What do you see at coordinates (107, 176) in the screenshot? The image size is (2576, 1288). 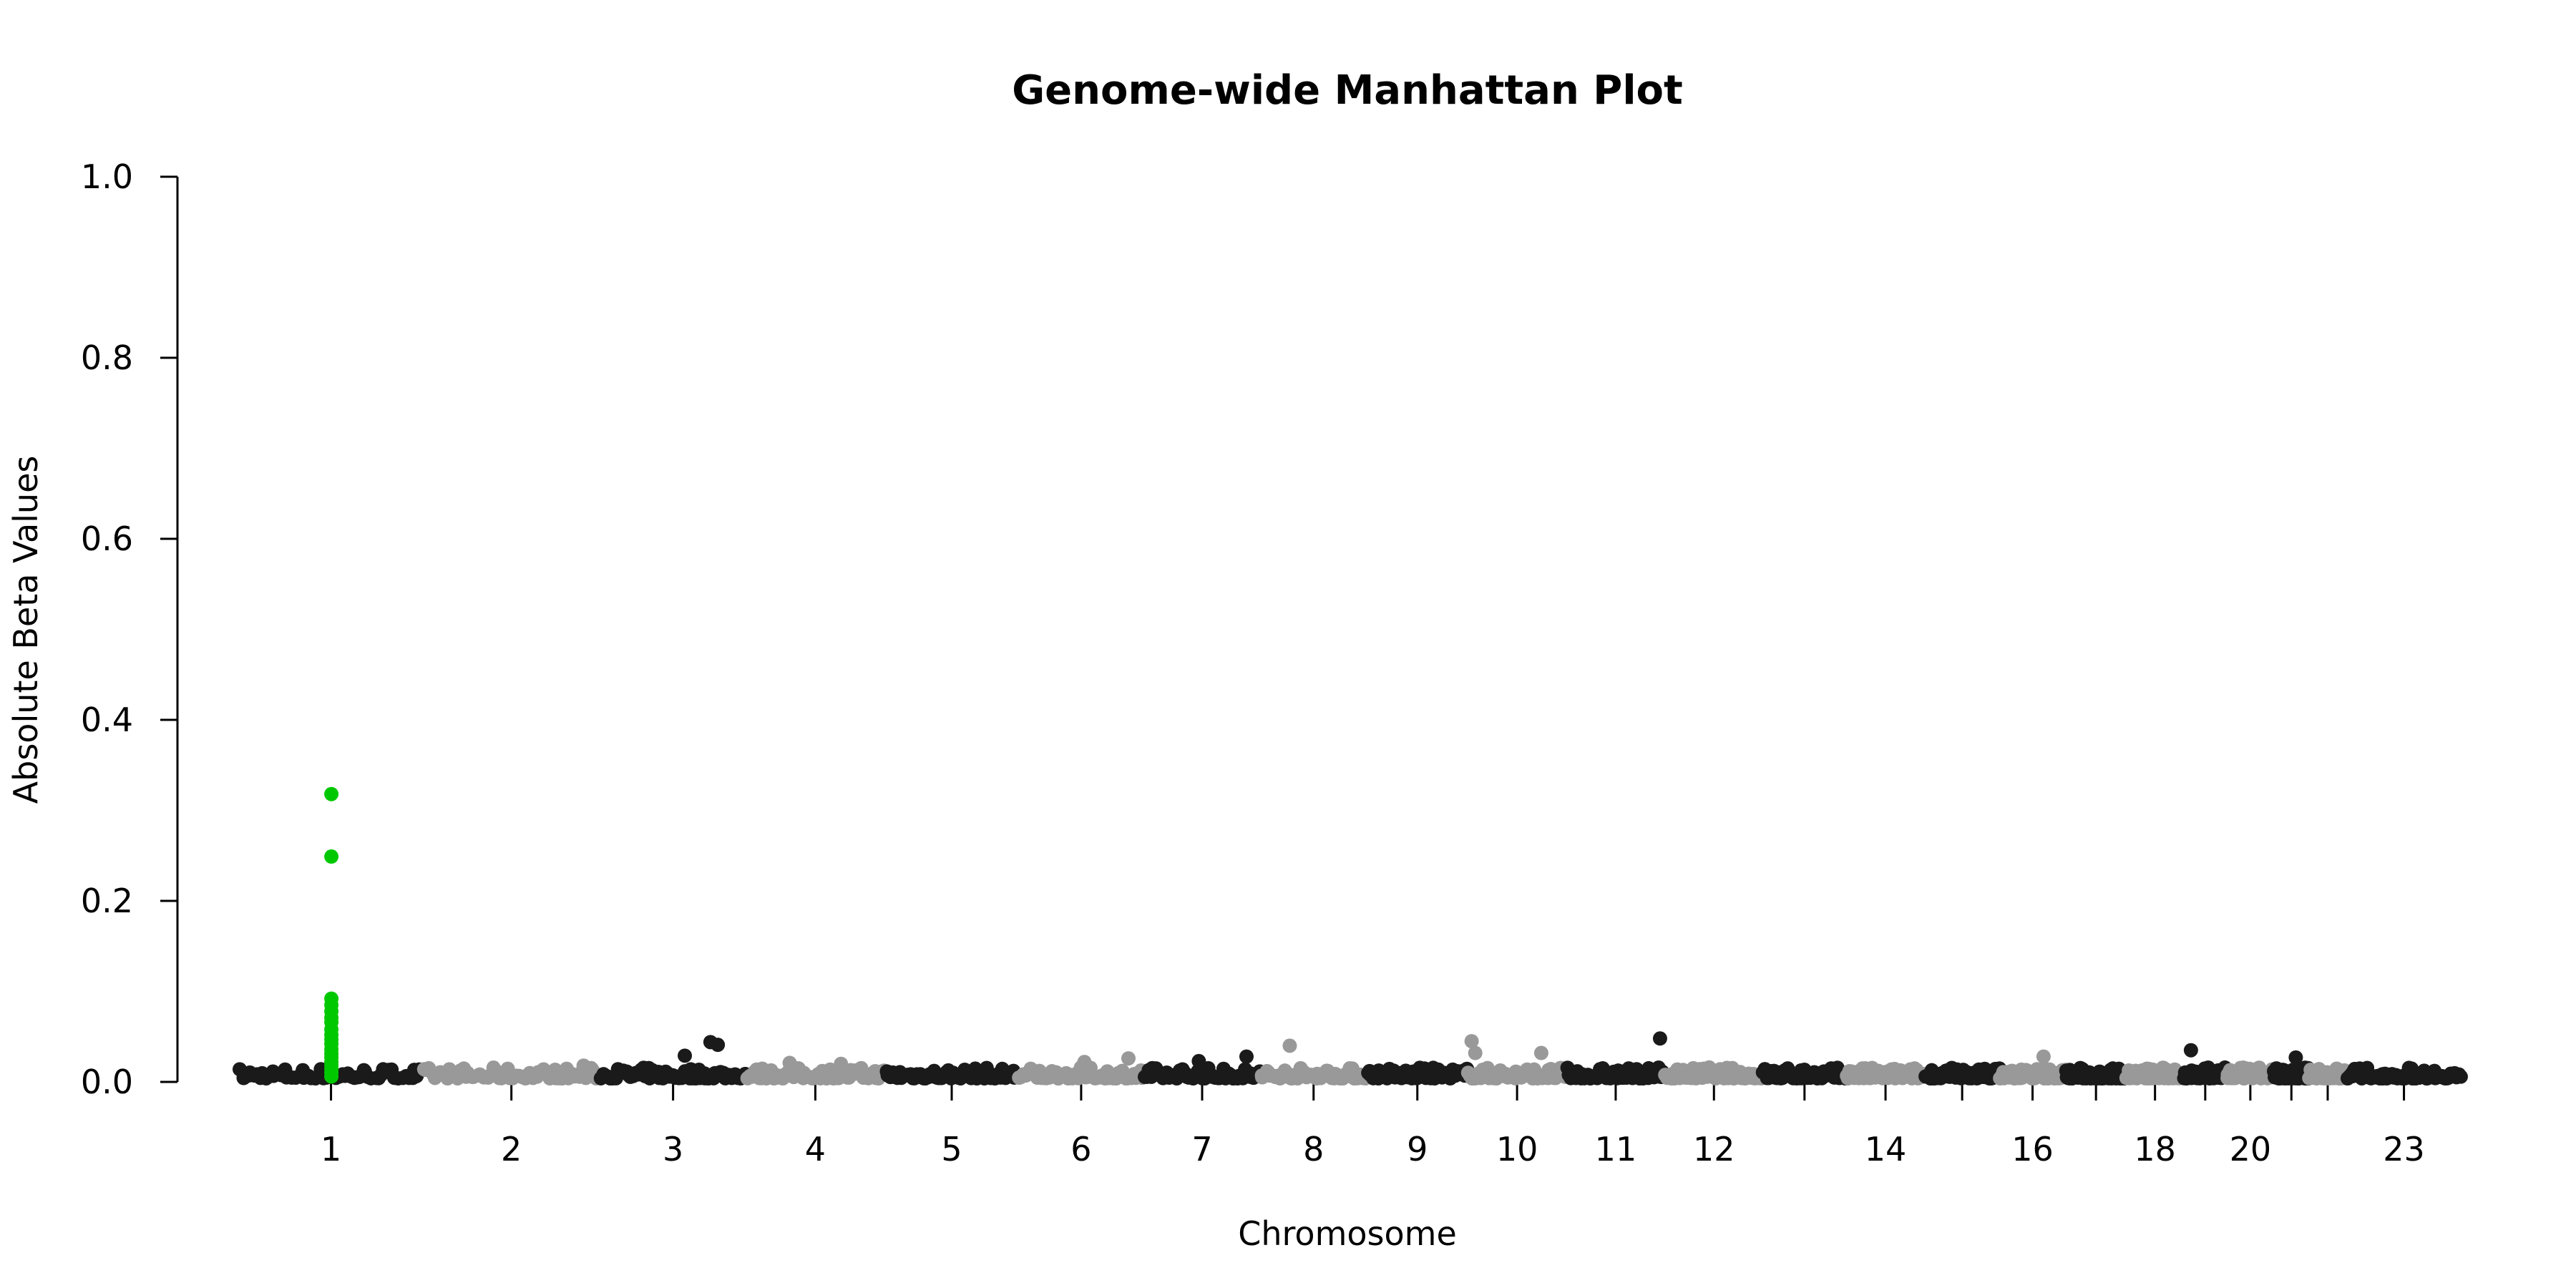 I see `y-tick-label: 1.0` at bounding box center [107, 176].